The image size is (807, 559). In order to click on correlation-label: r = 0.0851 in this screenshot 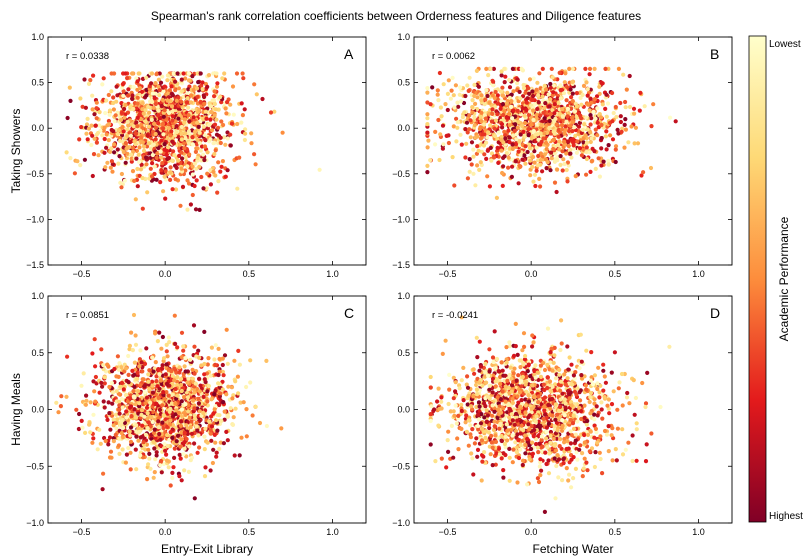, I will do `click(87, 315)`.